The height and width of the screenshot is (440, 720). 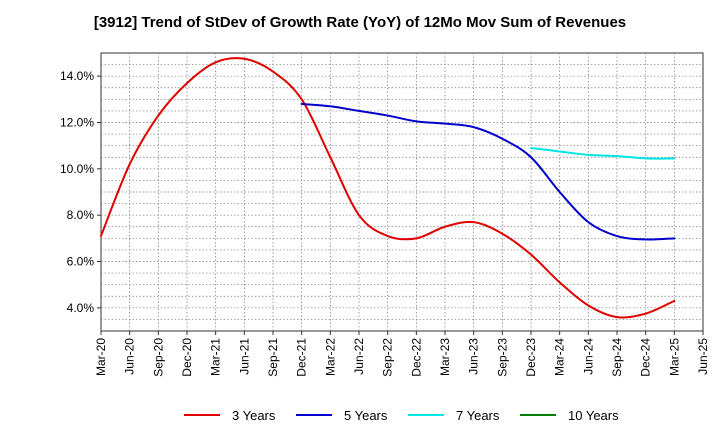 I want to click on y-tick-label: 10.0%, so click(x=77, y=169).